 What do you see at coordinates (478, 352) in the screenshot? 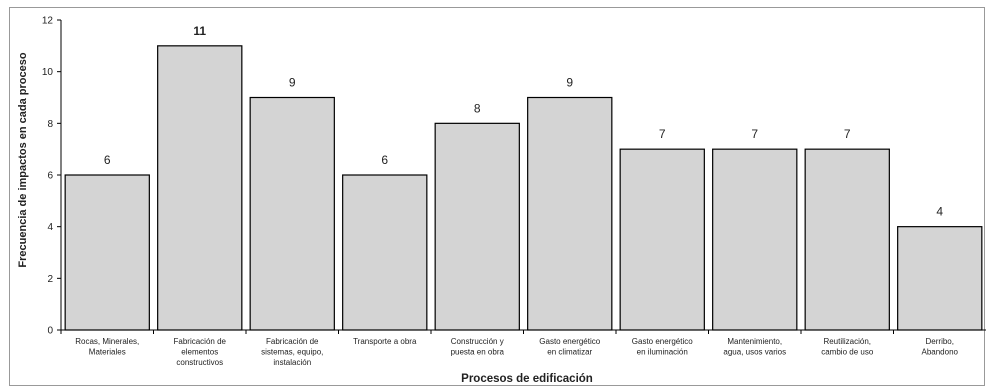
I see `x-tick-label-line: puesta en obra` at bounding box center [478, 352].